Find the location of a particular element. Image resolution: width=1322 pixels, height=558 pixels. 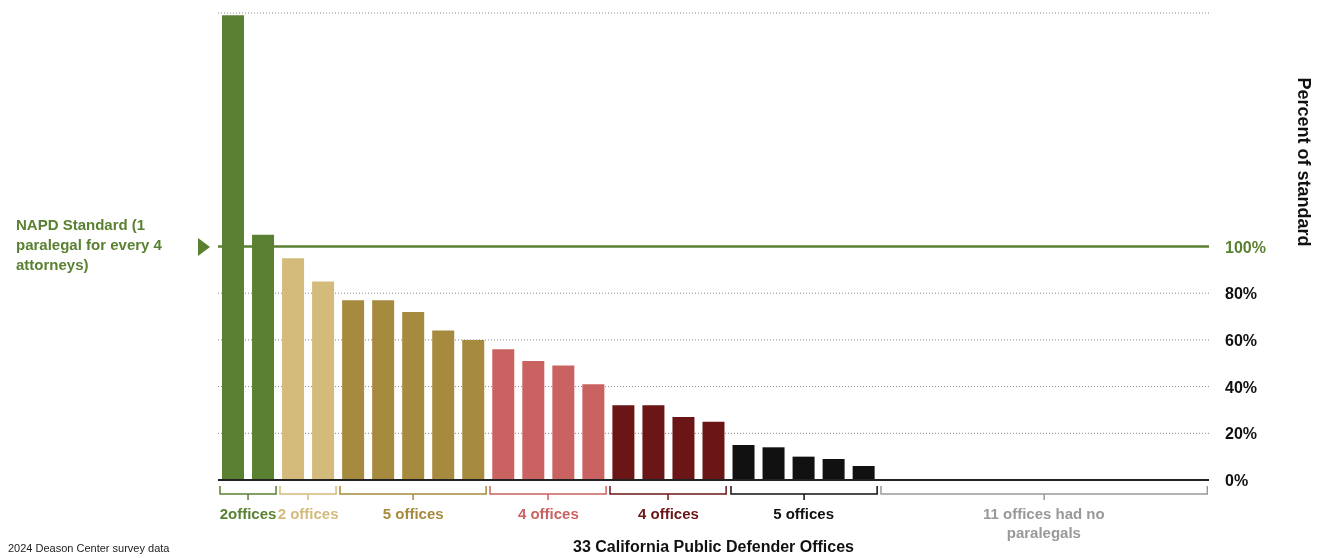

ref-line-label: NAPD Standard (1 paralegal for every 4 attorneys) is located at coordinates (89, 244).